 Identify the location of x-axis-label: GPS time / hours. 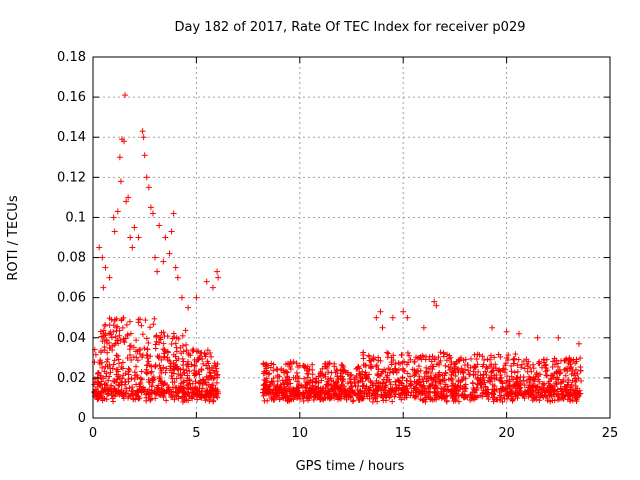
(350, 466).